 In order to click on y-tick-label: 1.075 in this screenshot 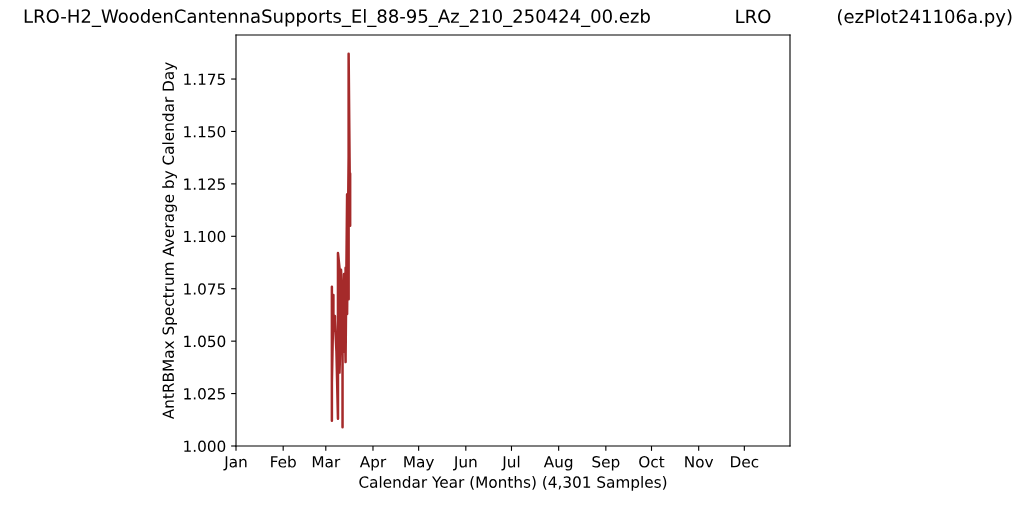, I will do `click(204, 289)`.